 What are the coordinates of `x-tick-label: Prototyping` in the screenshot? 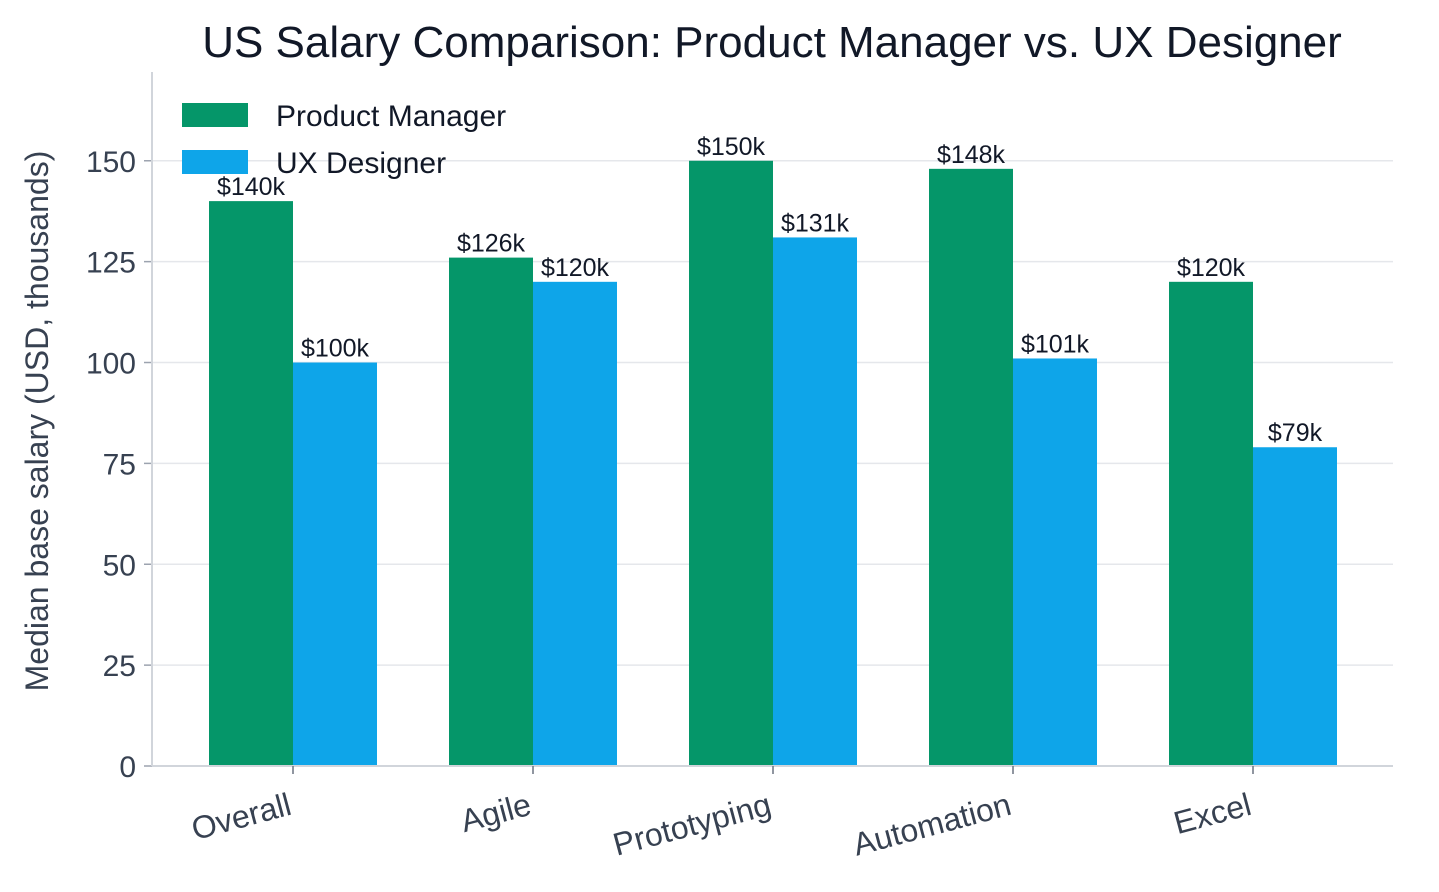 It's located at (692, 824).